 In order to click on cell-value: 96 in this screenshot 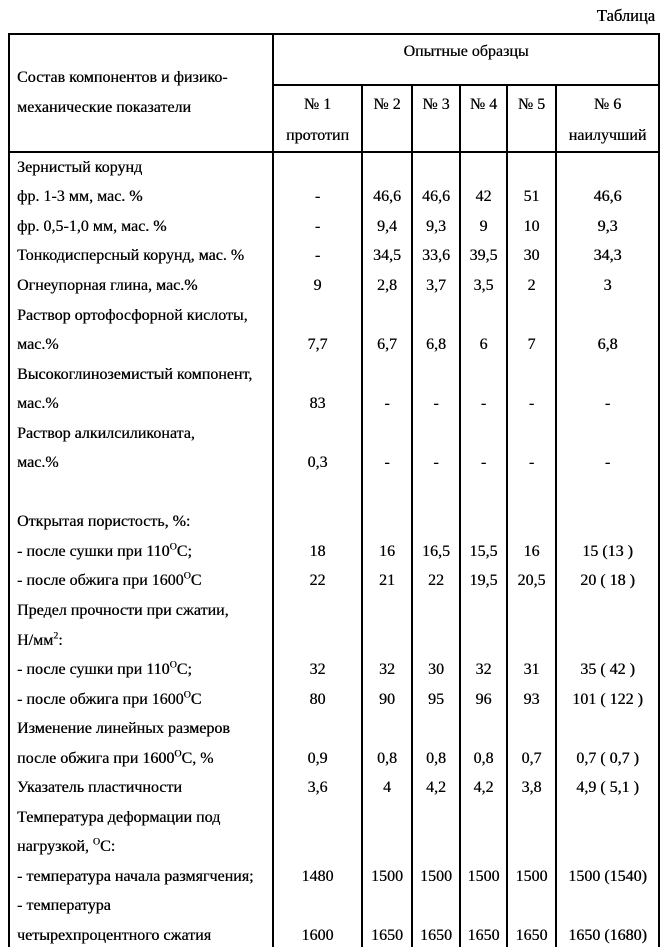, I will do `click(483, 699)`.